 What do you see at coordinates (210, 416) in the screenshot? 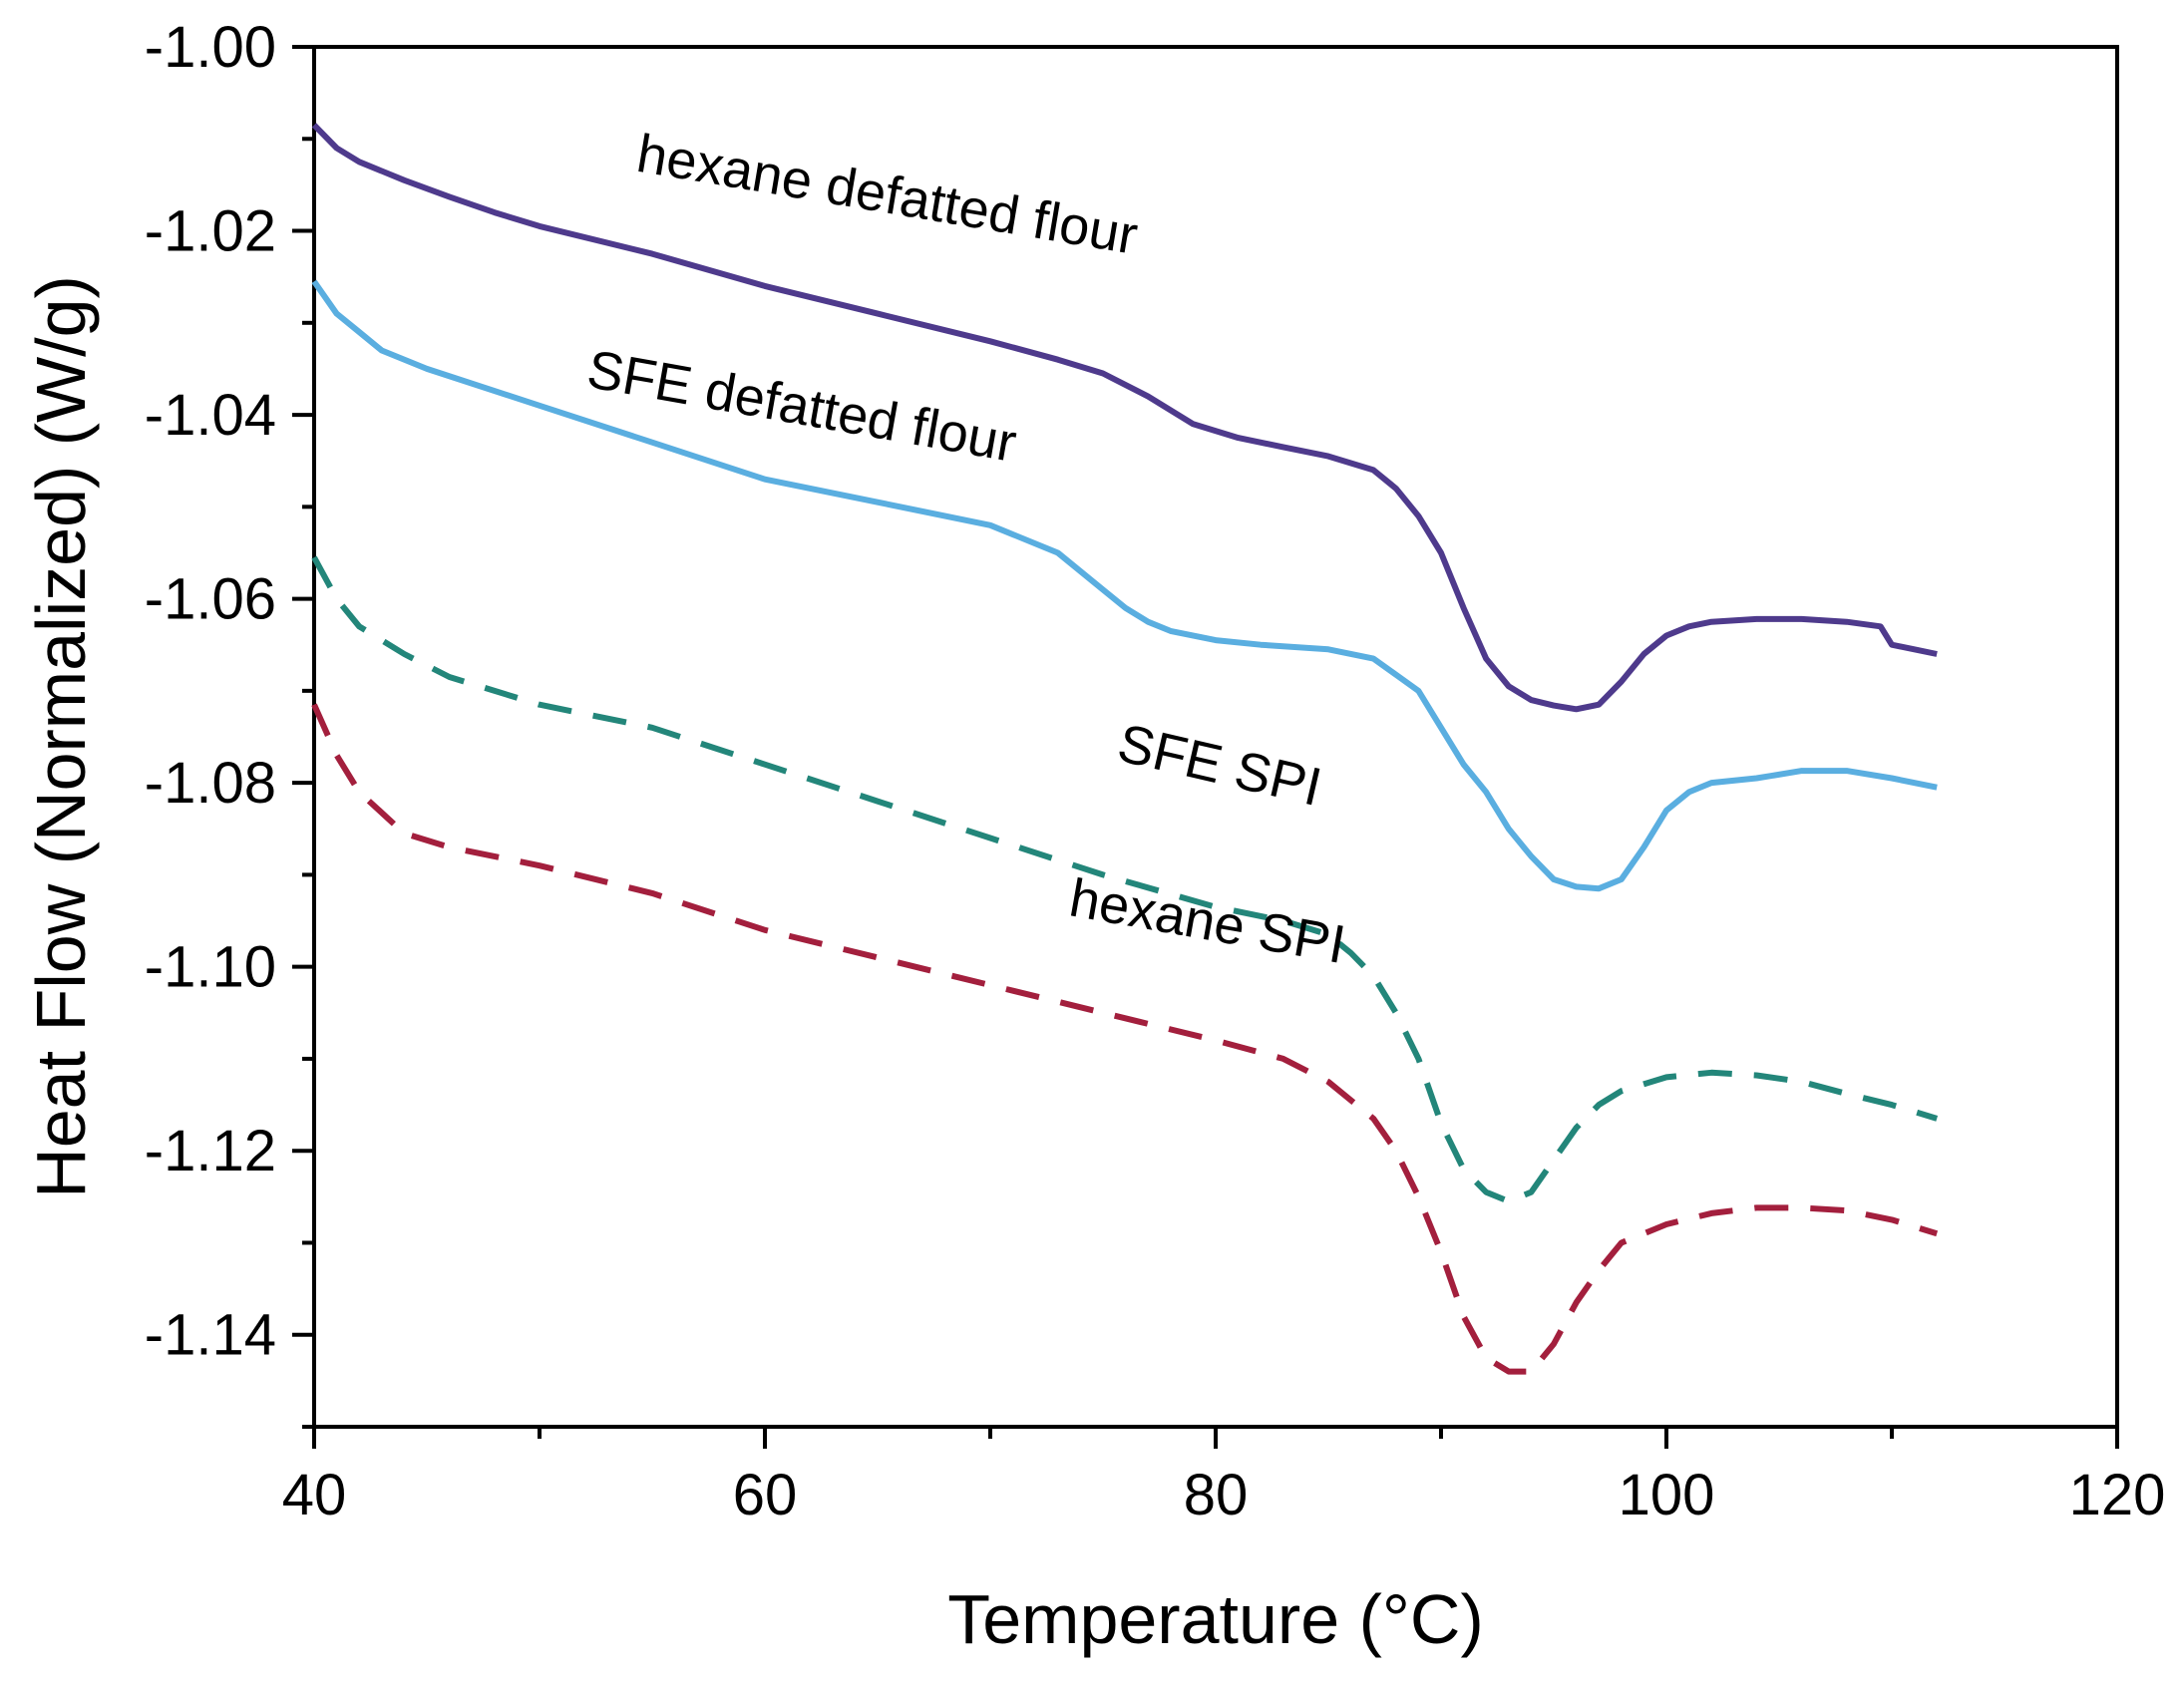
I see `y-tick-label: -1.04` at bounding box center [210, 416].